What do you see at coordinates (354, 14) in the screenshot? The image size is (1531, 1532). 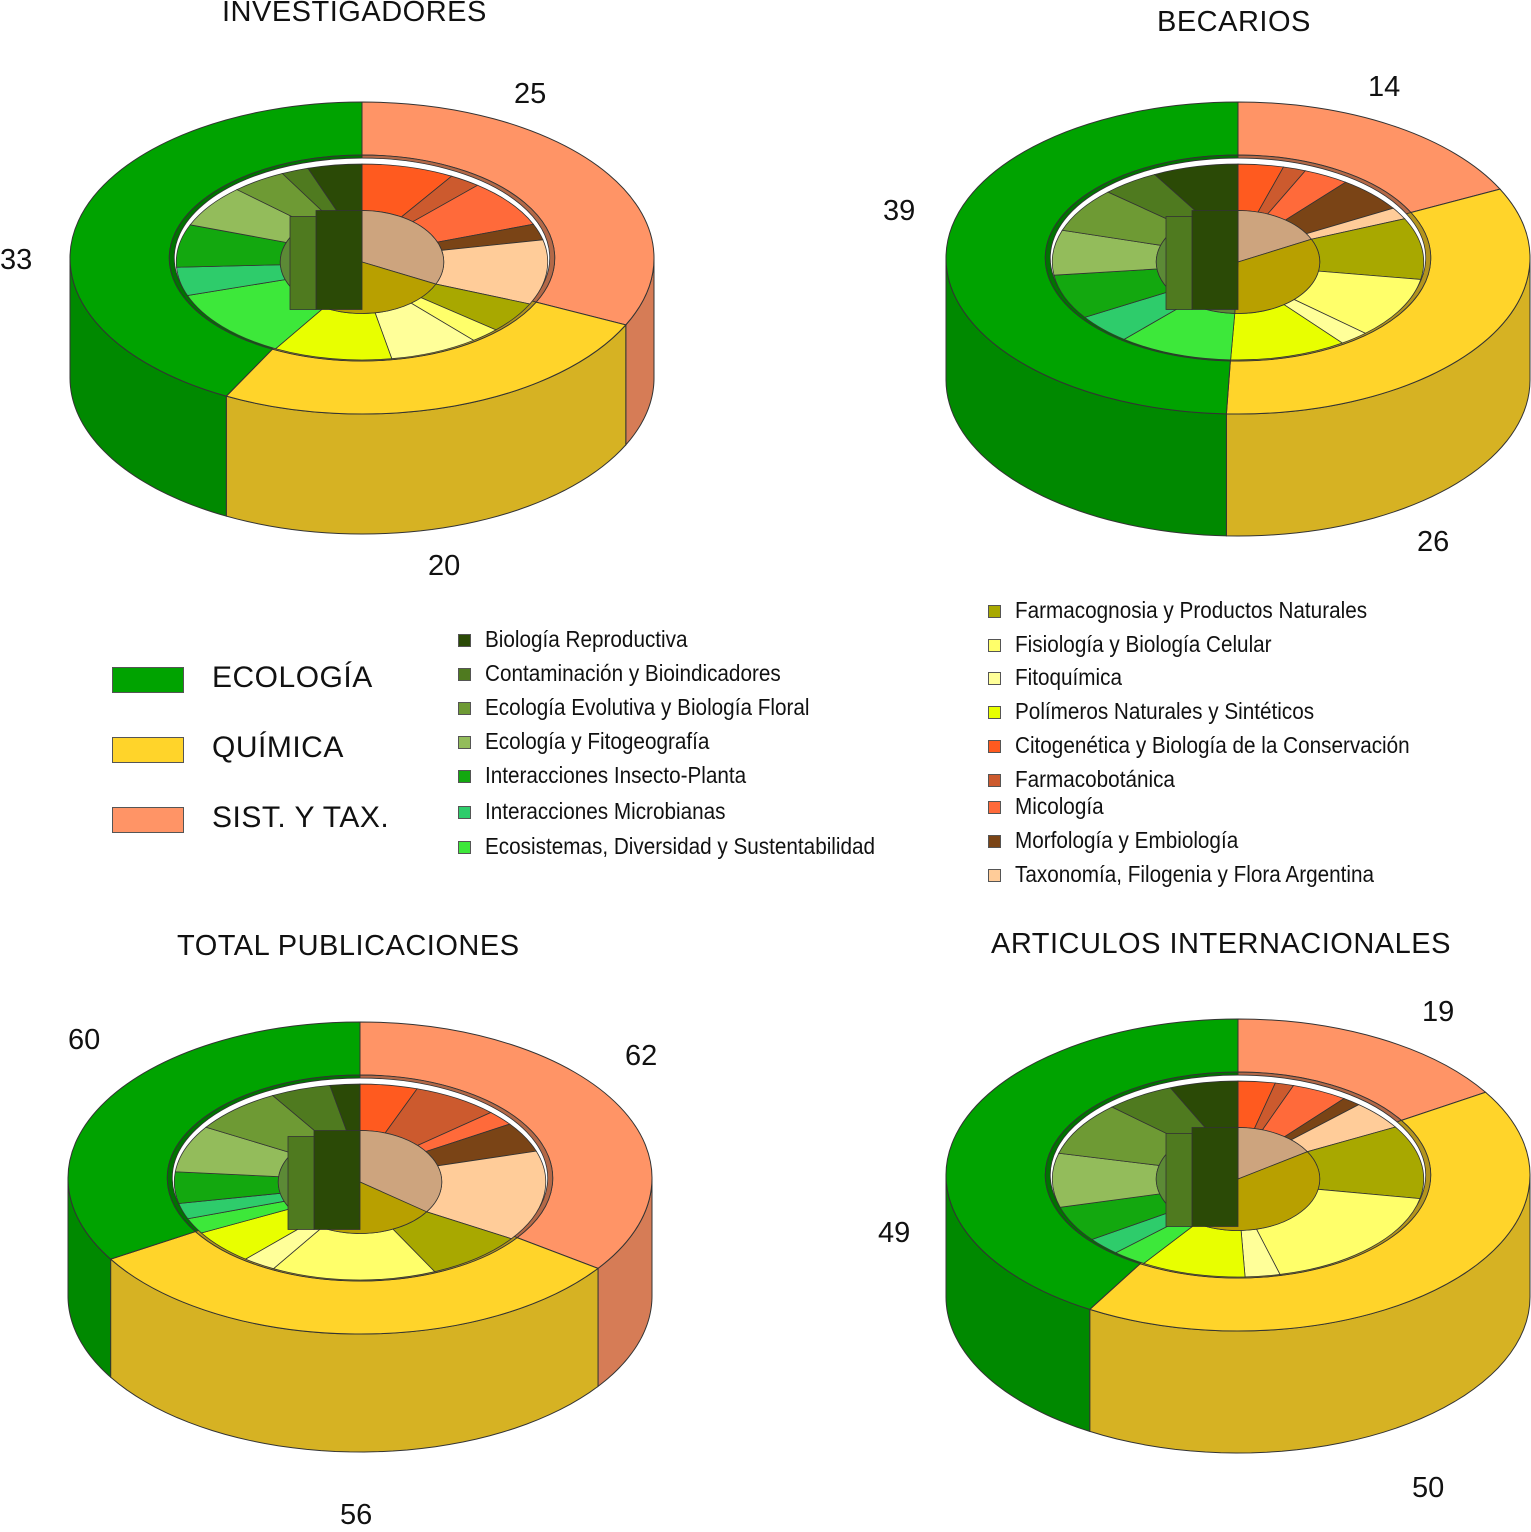 I see `chart-title-investigadores: INVESTIGADORES` at bounding box center [354, 14].